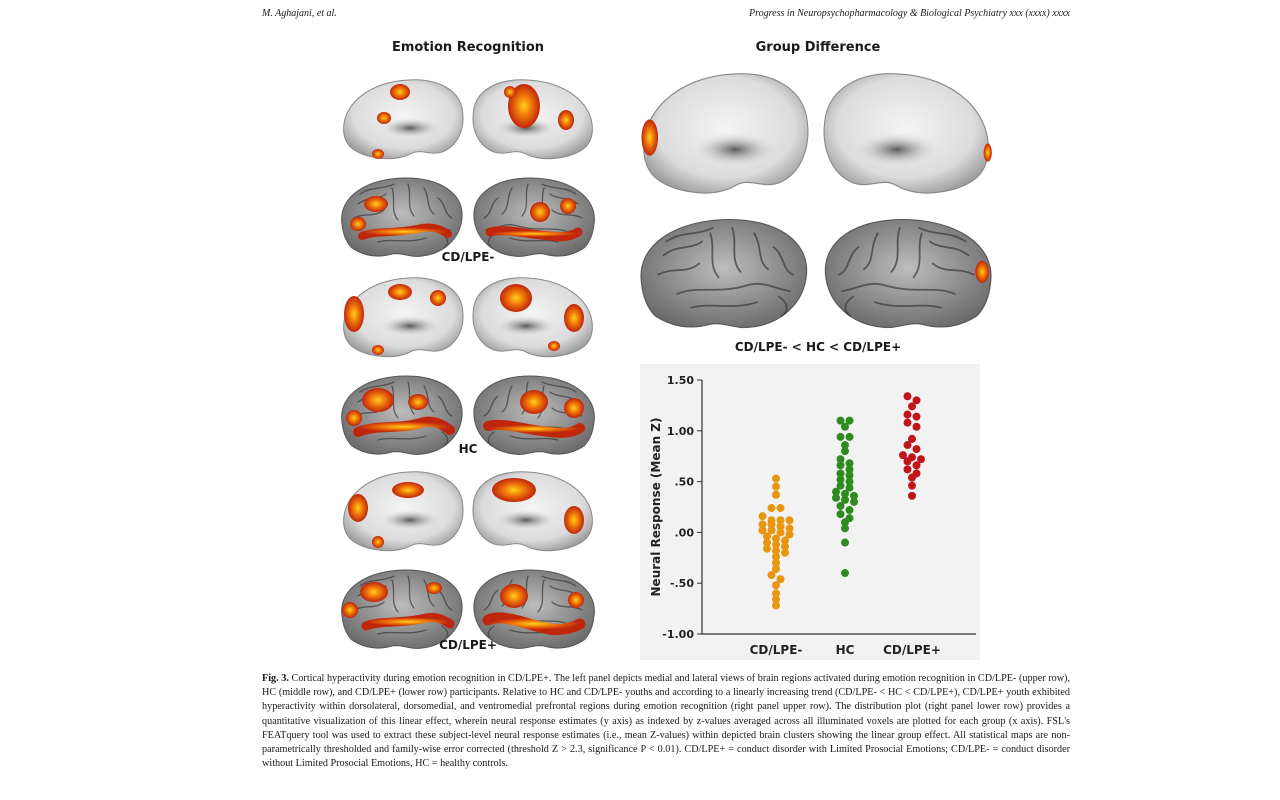  What do you see at coordinates (534, 415) in the screenshot?
I see `brain-lateral-right-hc` at bounding box center [534, 415].